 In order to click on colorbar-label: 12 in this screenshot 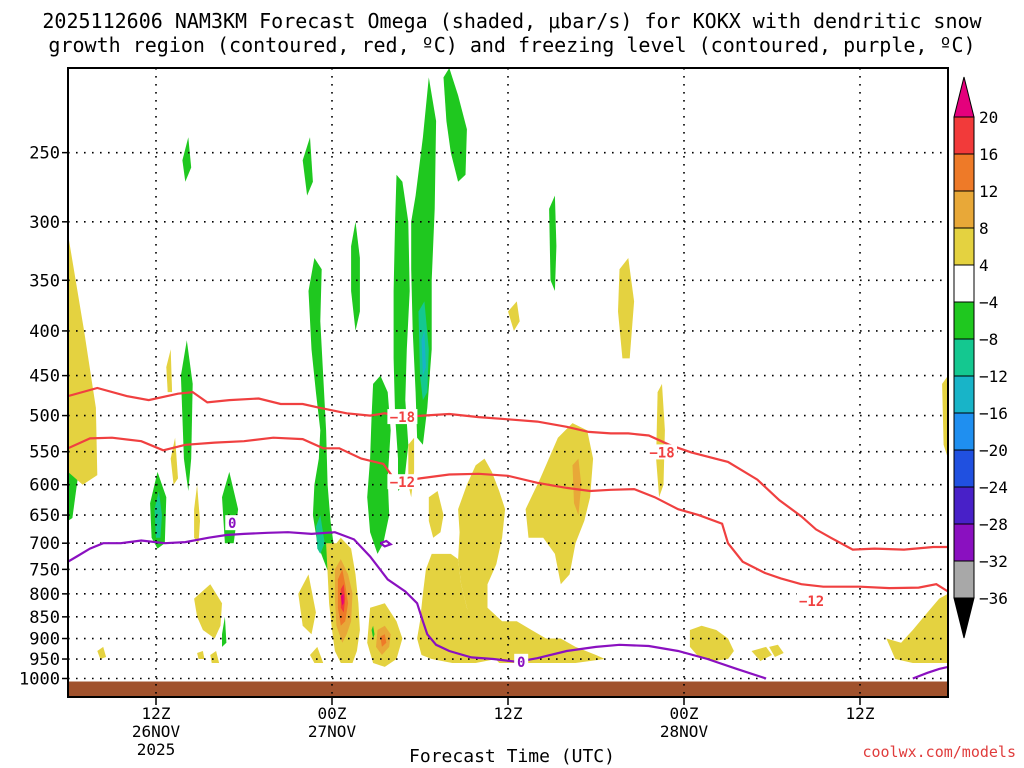, I will do `click(988, 191)`.